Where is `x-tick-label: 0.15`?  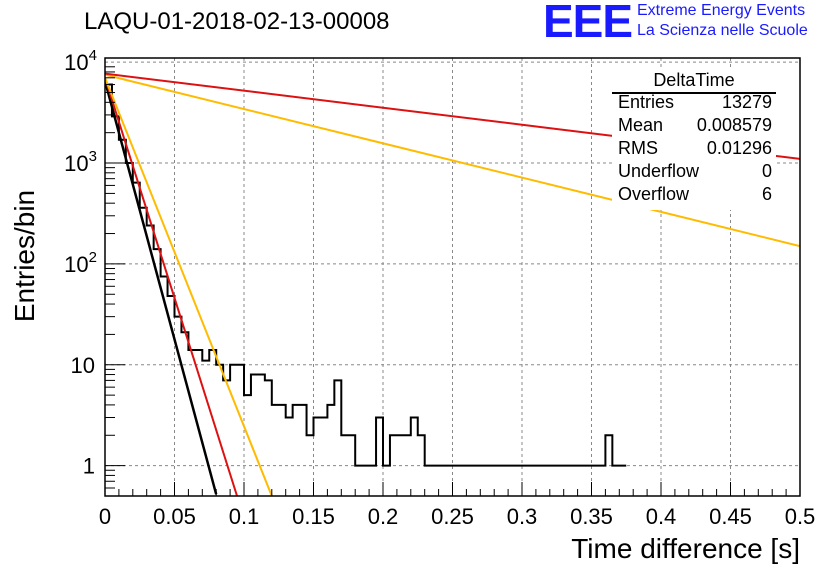 x-tick-label: 0.15 is located at coordinates (313, 516).